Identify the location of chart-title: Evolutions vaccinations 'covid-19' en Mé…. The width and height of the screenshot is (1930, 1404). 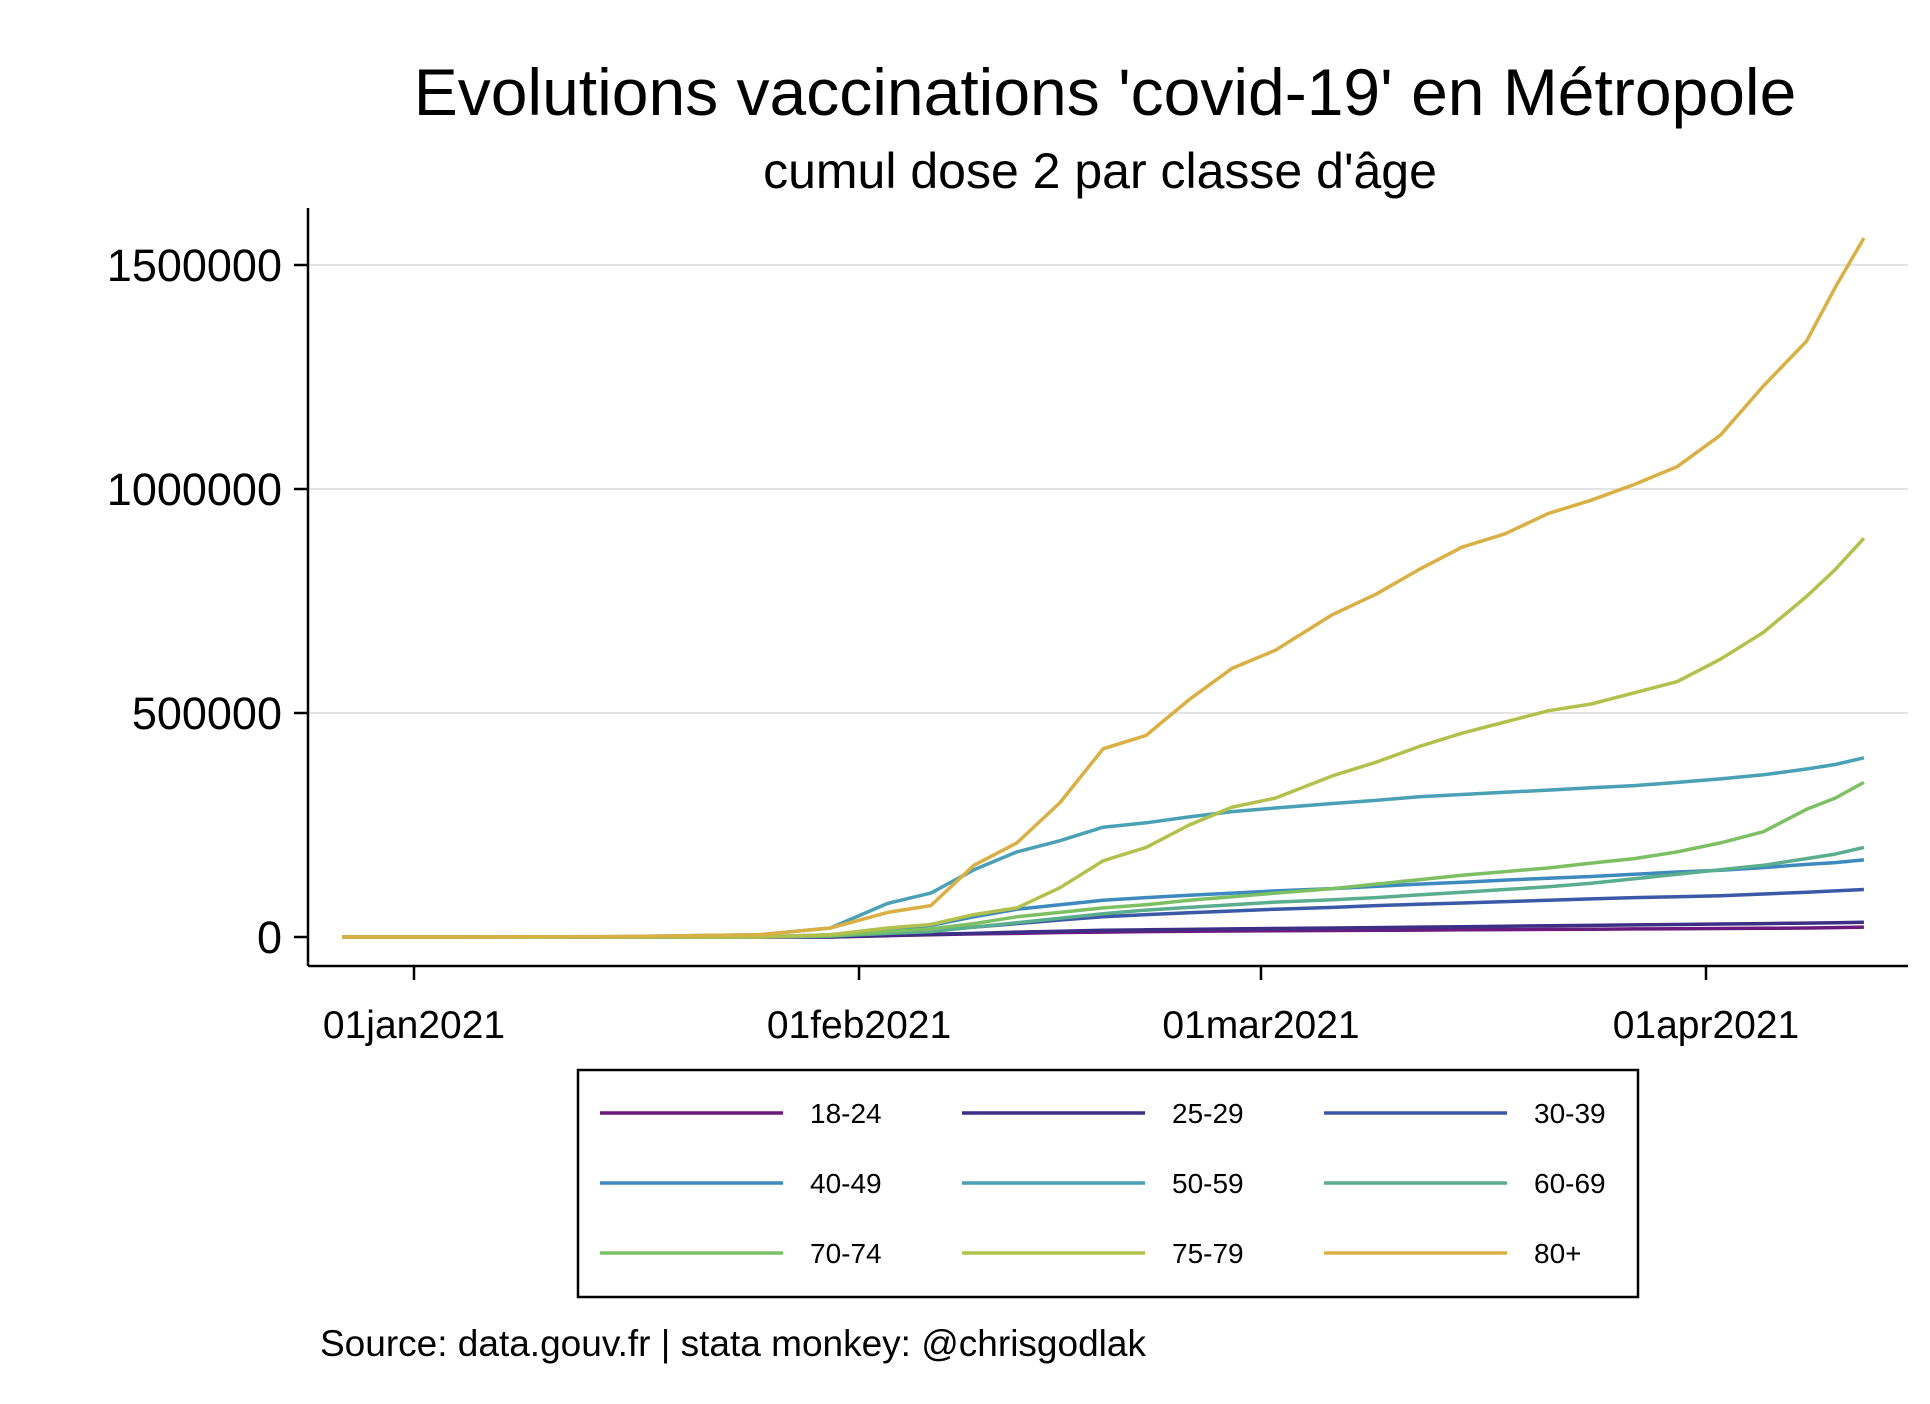
(1105, 92).